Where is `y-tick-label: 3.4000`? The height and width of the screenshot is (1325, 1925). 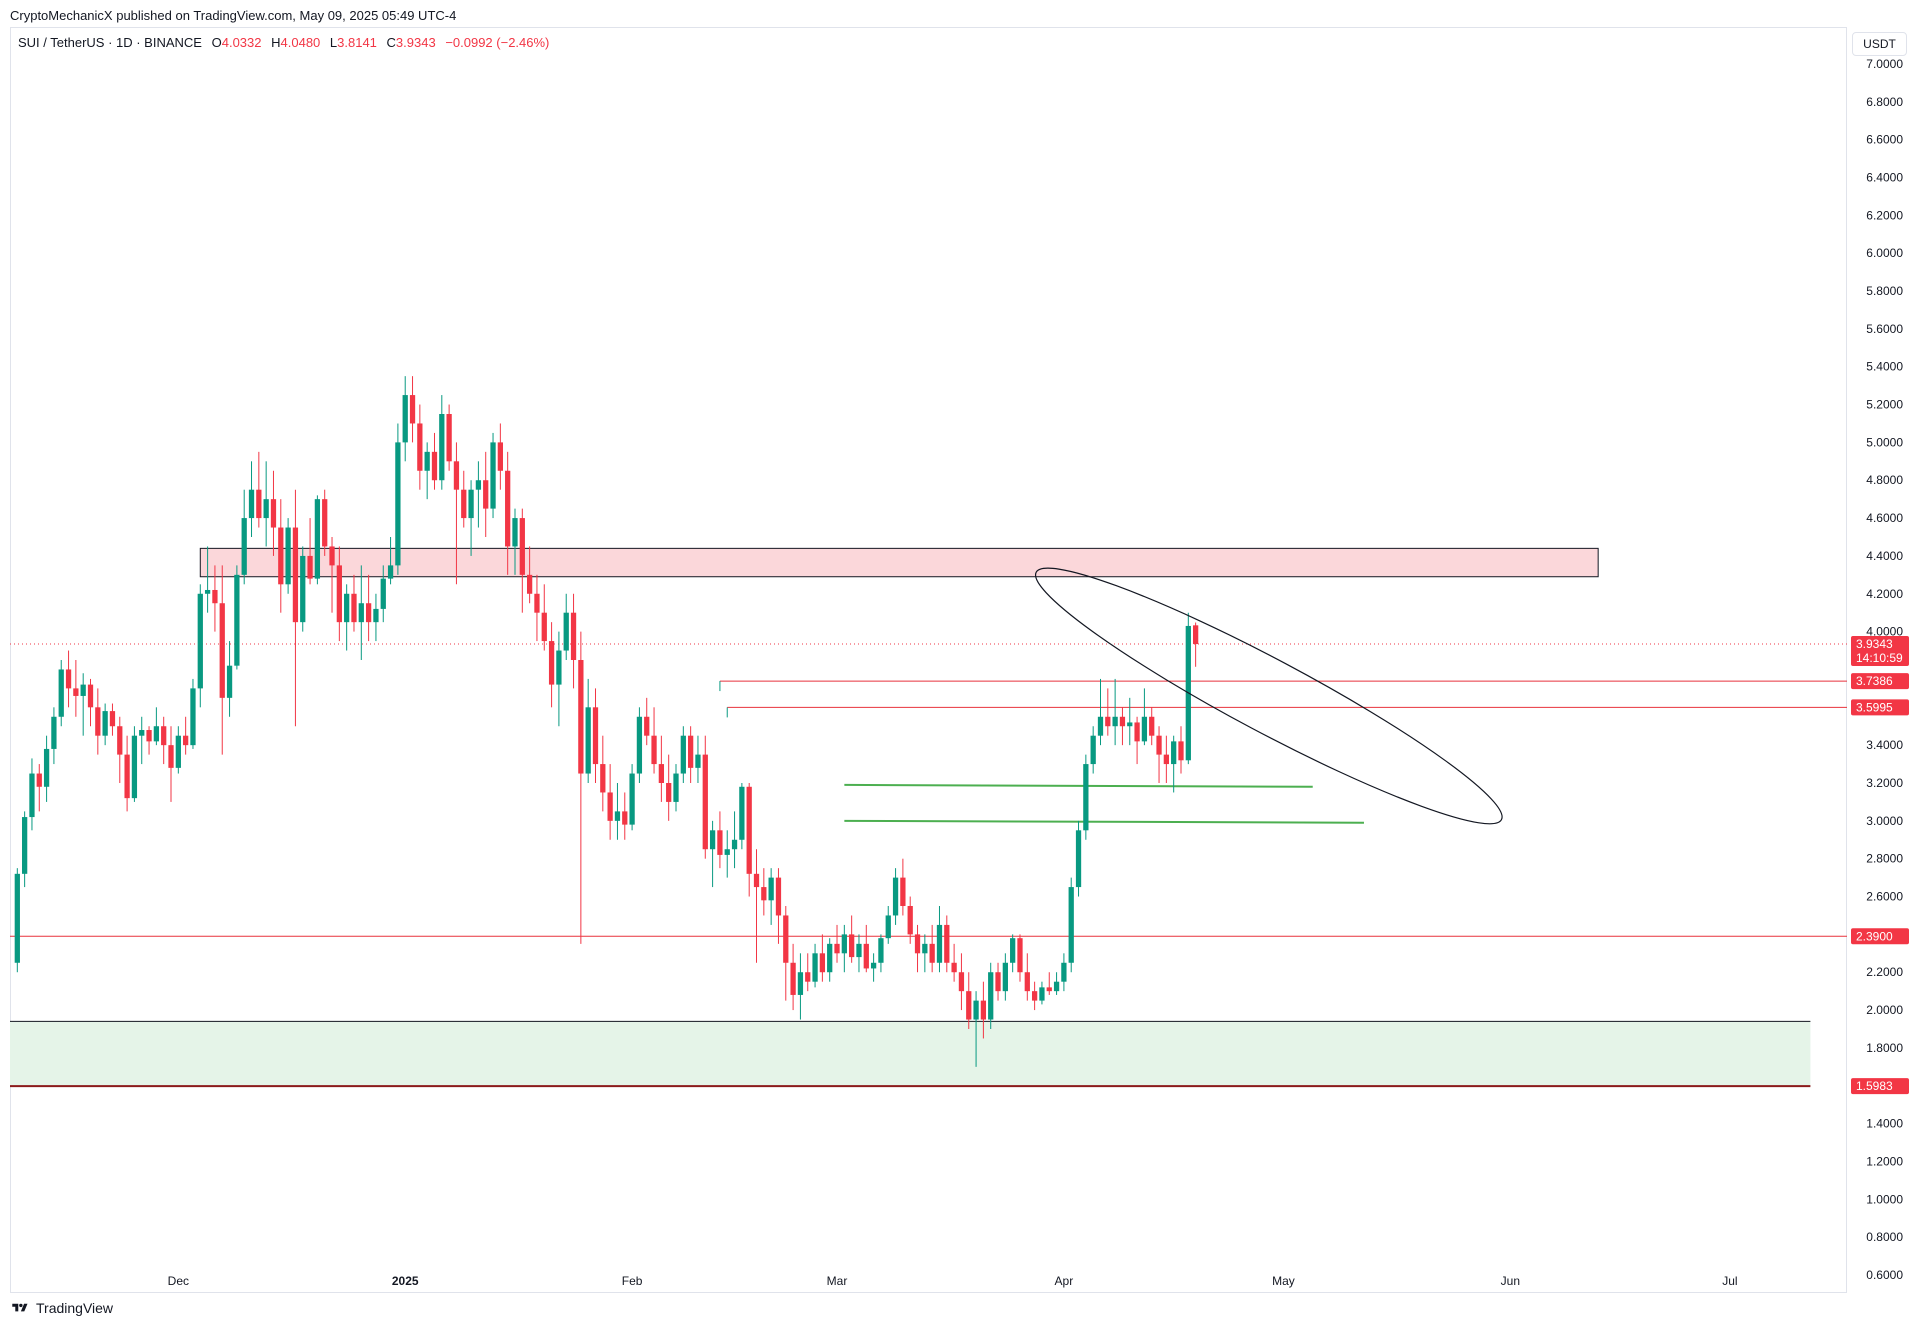
y-tick-label: 3.4000 is located at coordinates (1884, 745).